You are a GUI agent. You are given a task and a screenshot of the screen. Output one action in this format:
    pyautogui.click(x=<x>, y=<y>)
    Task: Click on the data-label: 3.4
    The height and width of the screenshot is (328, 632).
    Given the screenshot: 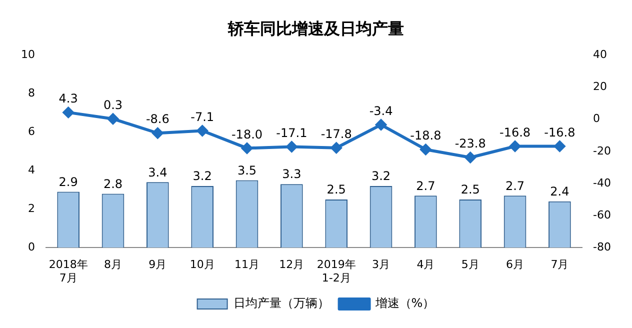 What is the action you would take?
    pyautogui.click(x=158, y=172)
    